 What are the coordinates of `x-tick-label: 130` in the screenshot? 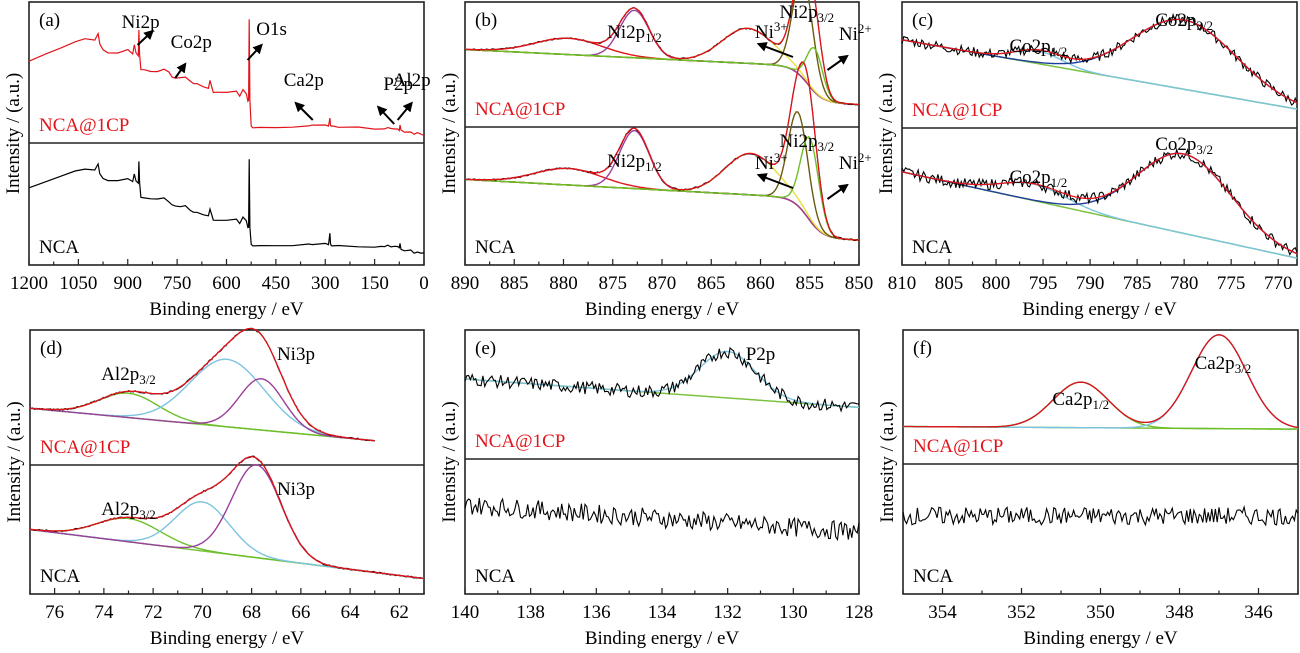 It's located at (793, 612).